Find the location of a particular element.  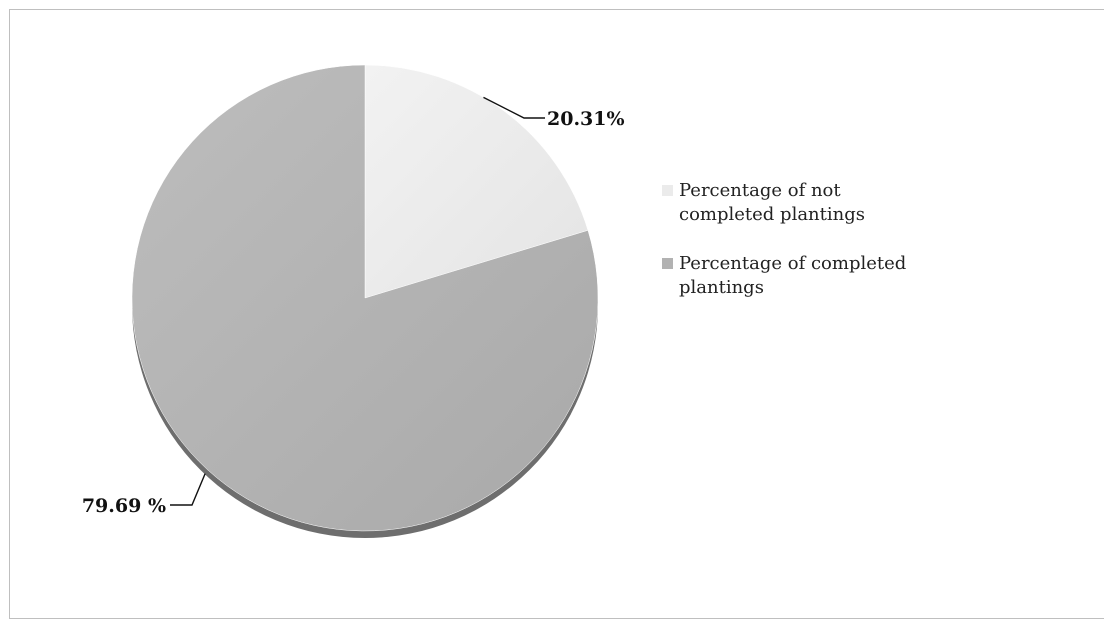

legend-swatch-completed is located at coordinates (667, 263).